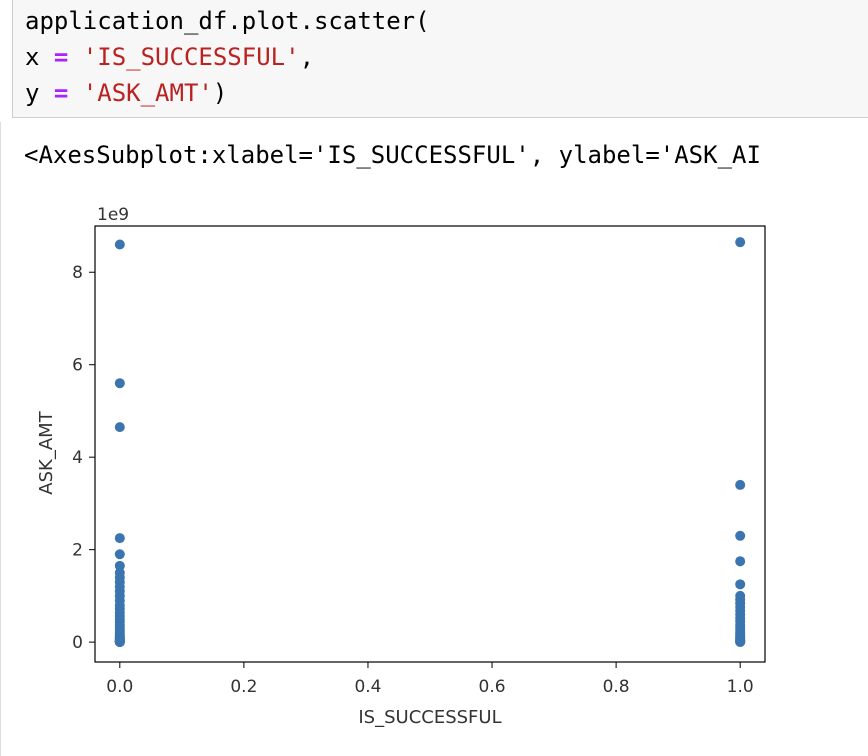 Image resolution: width=868 pixels, height=756 pixels. Describe the element at coordinates (243, 687) in the screenshot. I see `x-tick-label: 0.2` at that location.